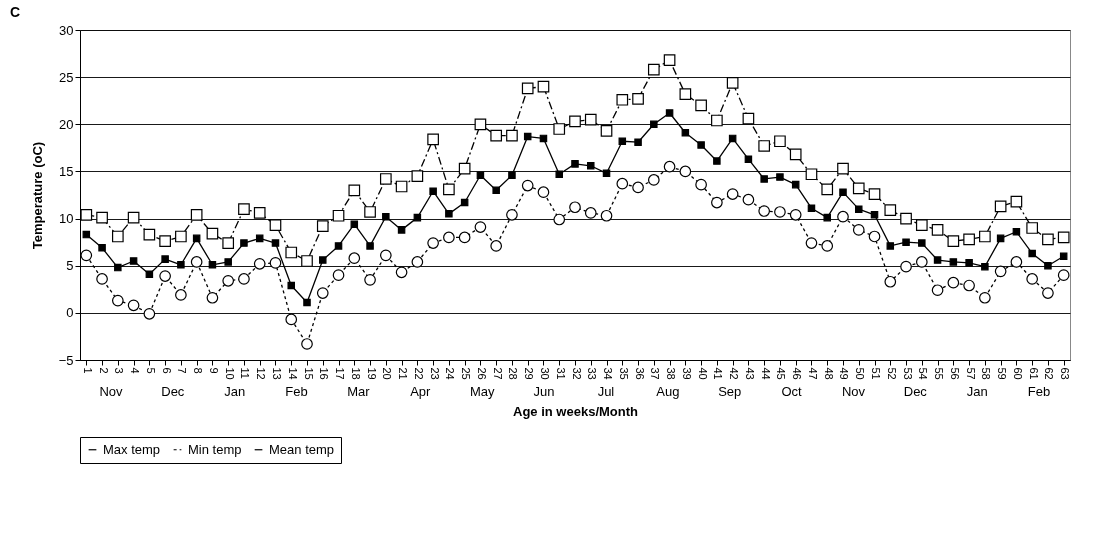 Image resolution: width=1114 pixels, height=544 pixels. What do you see at coordinates (481, 373) in the screenshot?
I see `x-tick-label: 26` at bounding box center [481, 373].